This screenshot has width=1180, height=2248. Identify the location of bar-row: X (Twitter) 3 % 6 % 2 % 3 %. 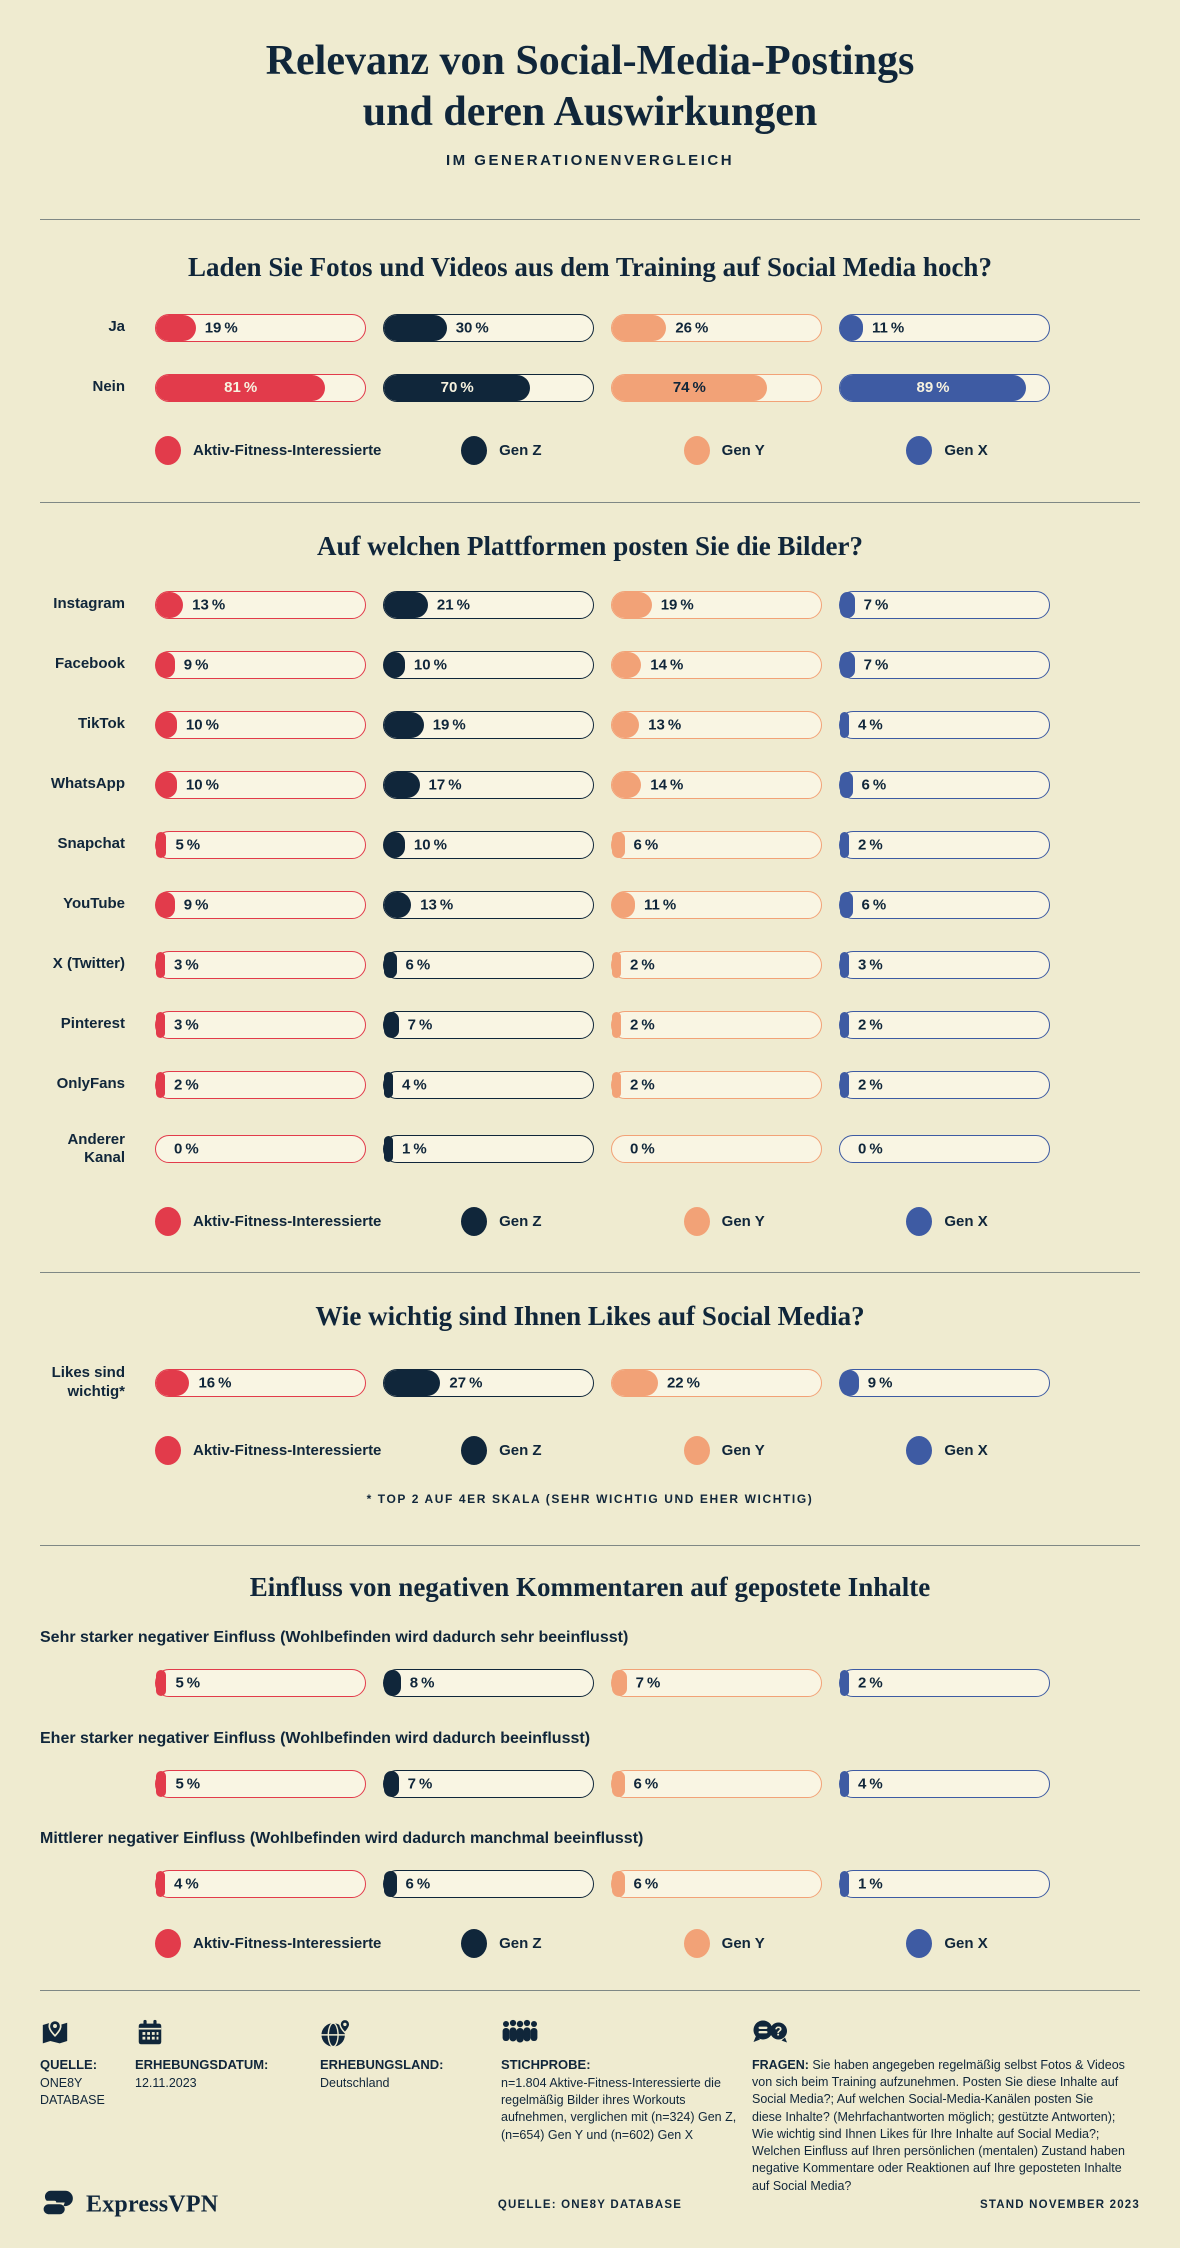
(590, 964).